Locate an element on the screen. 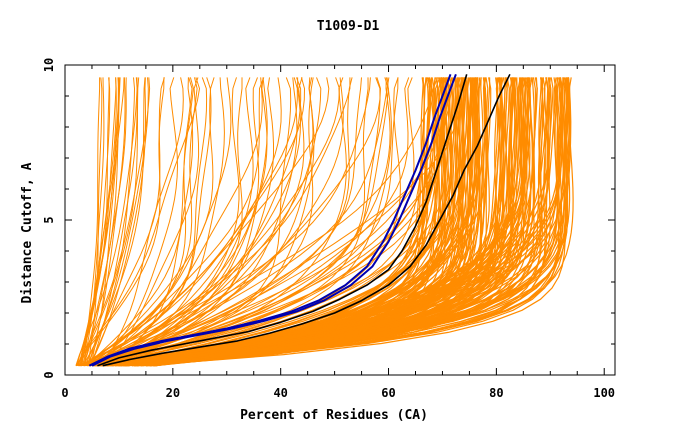 The height and width of the screenshot is (440, 680). y-tick-label: 5 is located at coordinates (49, 219).